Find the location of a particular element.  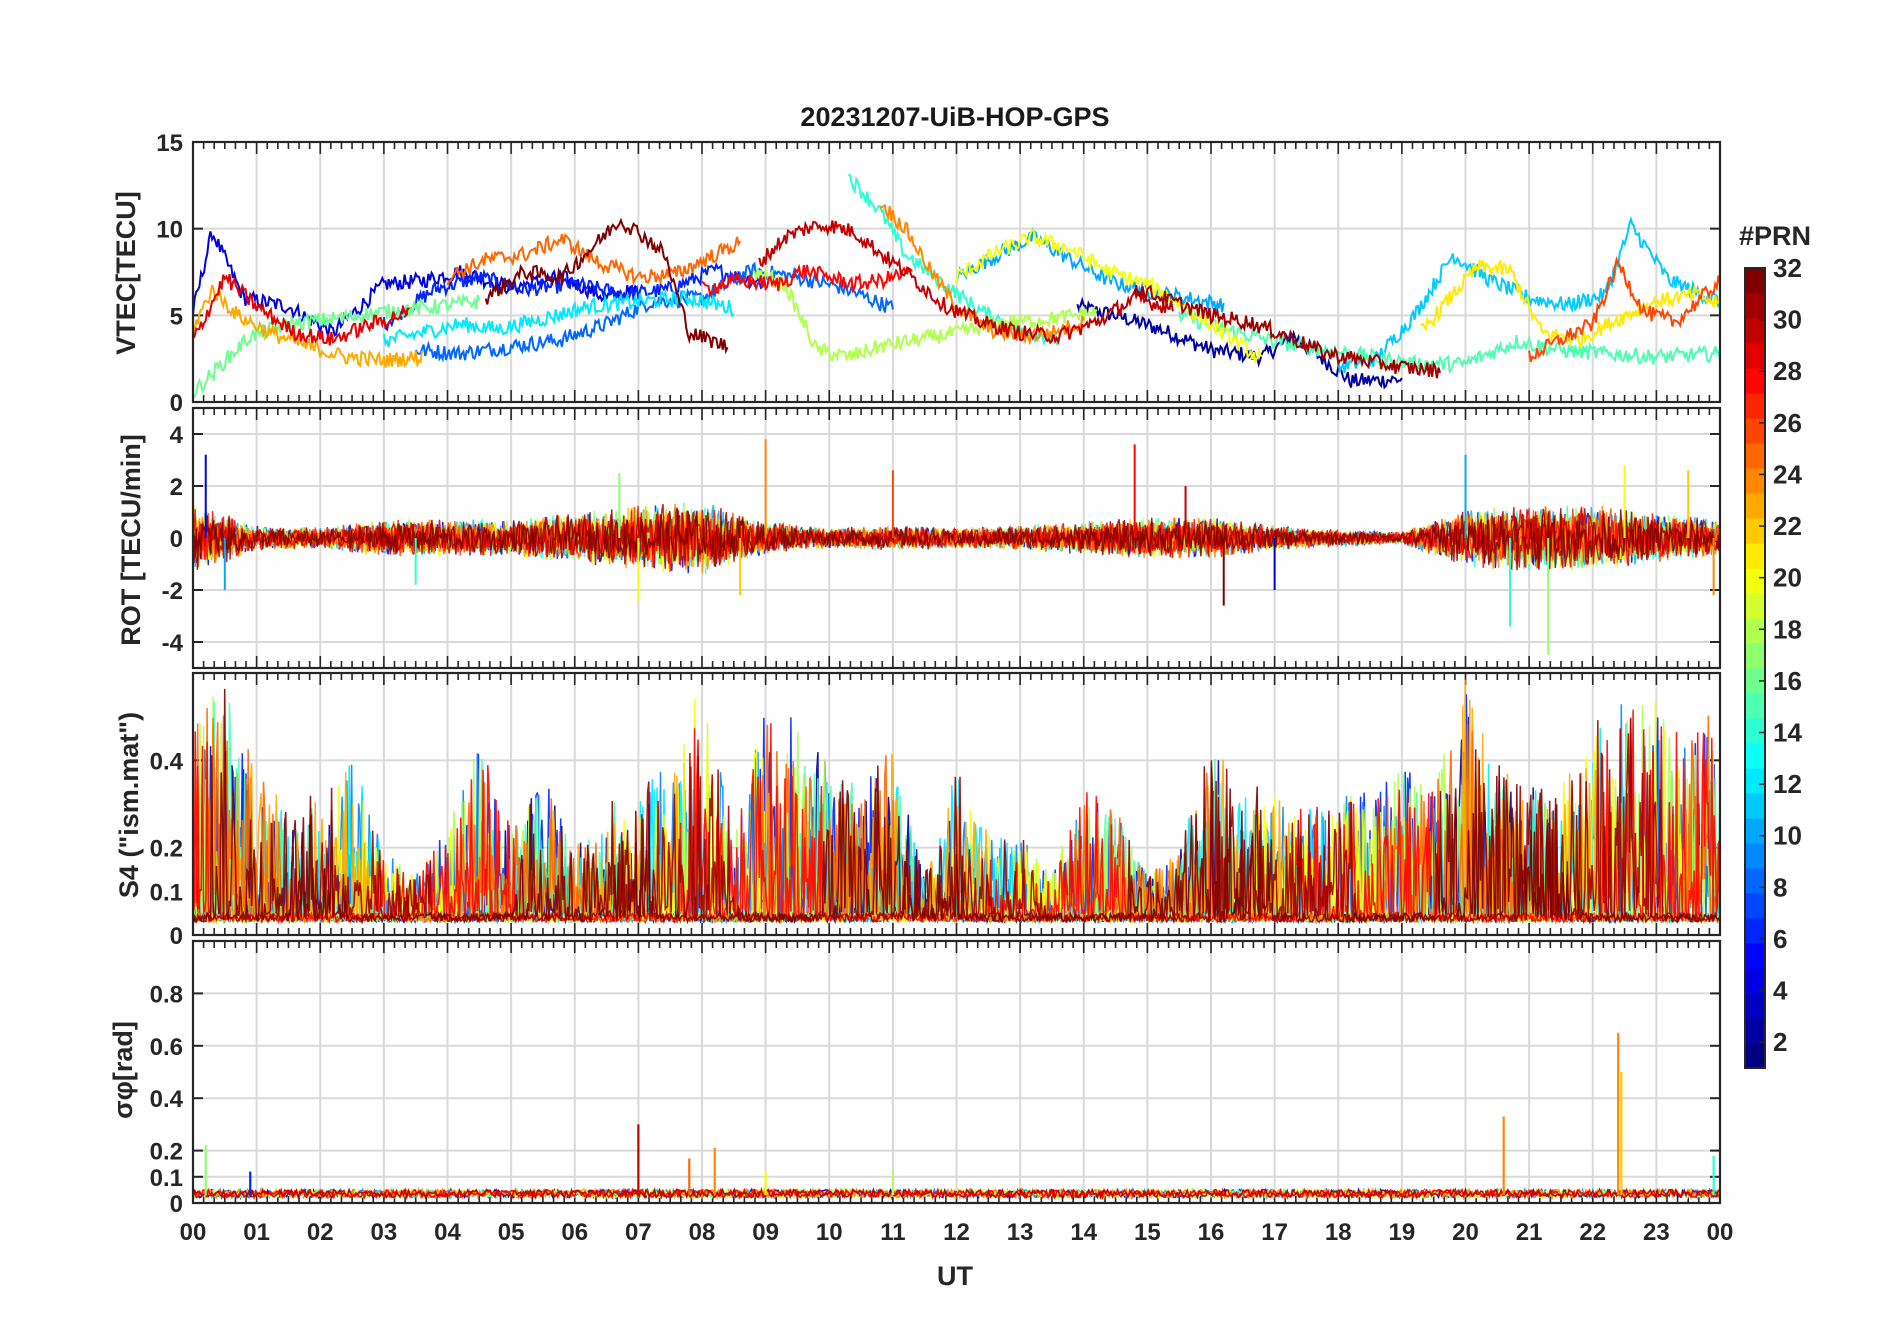

x-tick-label: 10 is located at coordinates (829, 1232).